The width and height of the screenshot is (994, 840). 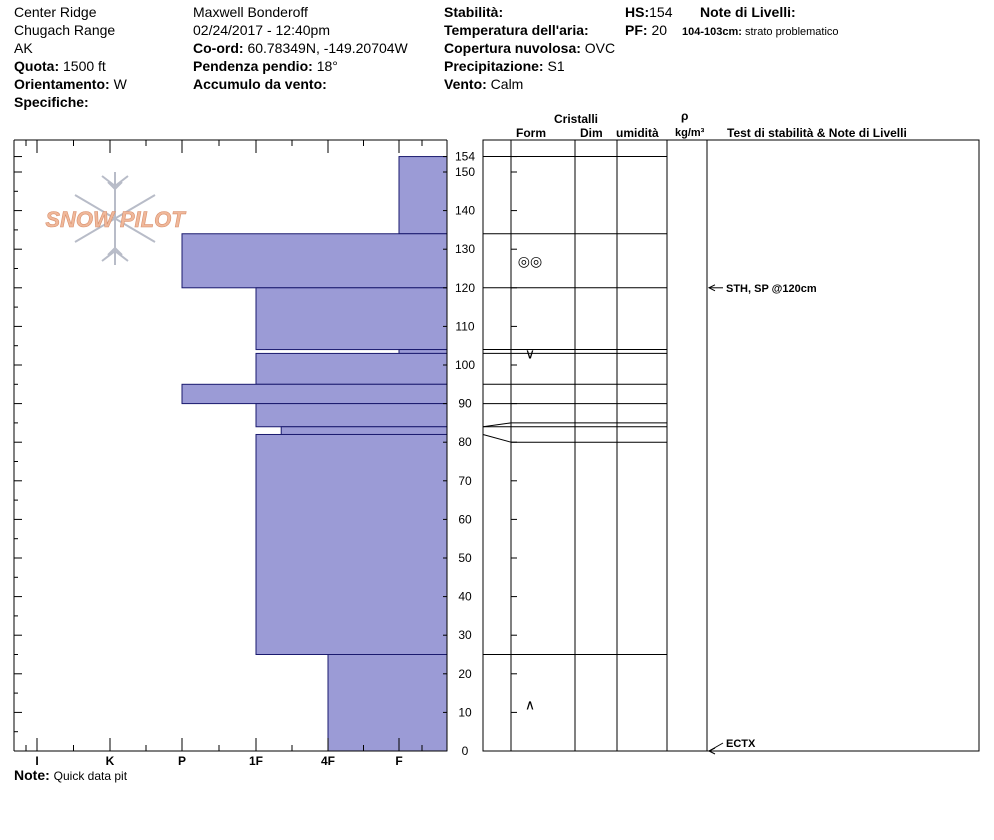 What do you see at coordinates (23, 48) in the screenshot?
I see `state: AK` at bounding box center [23, 48].